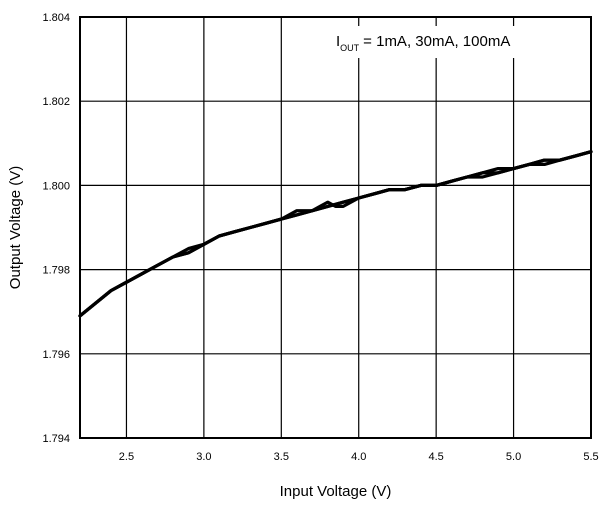 The image size is (602, 509). I want to click on annotation-body: = 1mA, 30mA, 100mA, so click(436, 41).